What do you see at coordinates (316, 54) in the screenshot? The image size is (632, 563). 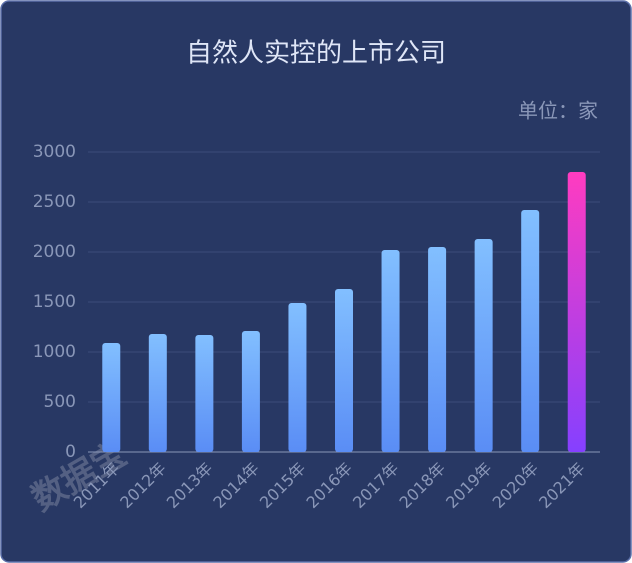 I see `chart-title: 自然人实控的上市公司` at bounding box center [316, 54].